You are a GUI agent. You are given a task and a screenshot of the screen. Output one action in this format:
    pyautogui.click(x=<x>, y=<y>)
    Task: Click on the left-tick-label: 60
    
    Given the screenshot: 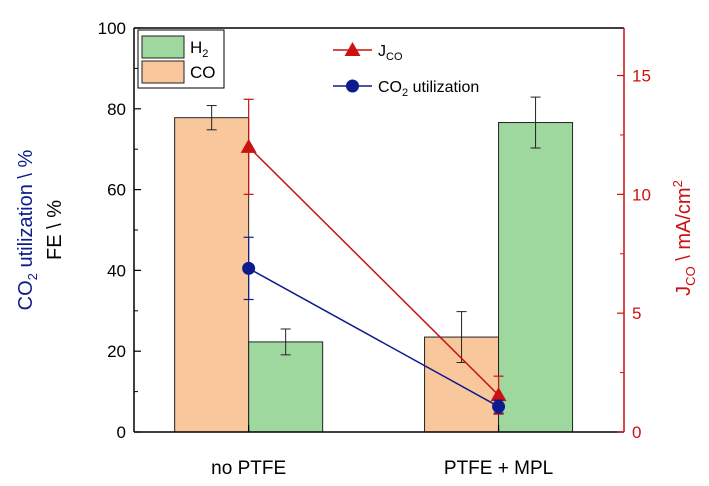 What is the action you would take?
    pyautogui.click(x=116, y=190)
    